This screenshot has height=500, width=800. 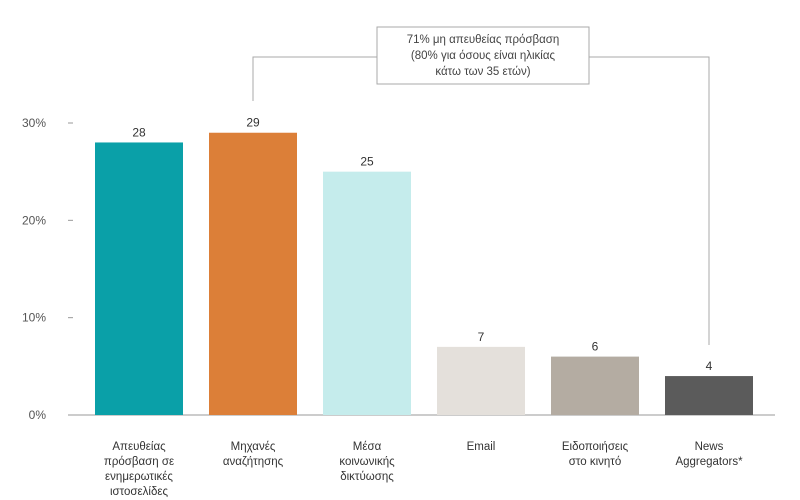 I want to click on annotation-box, so click(x=483, y=55).